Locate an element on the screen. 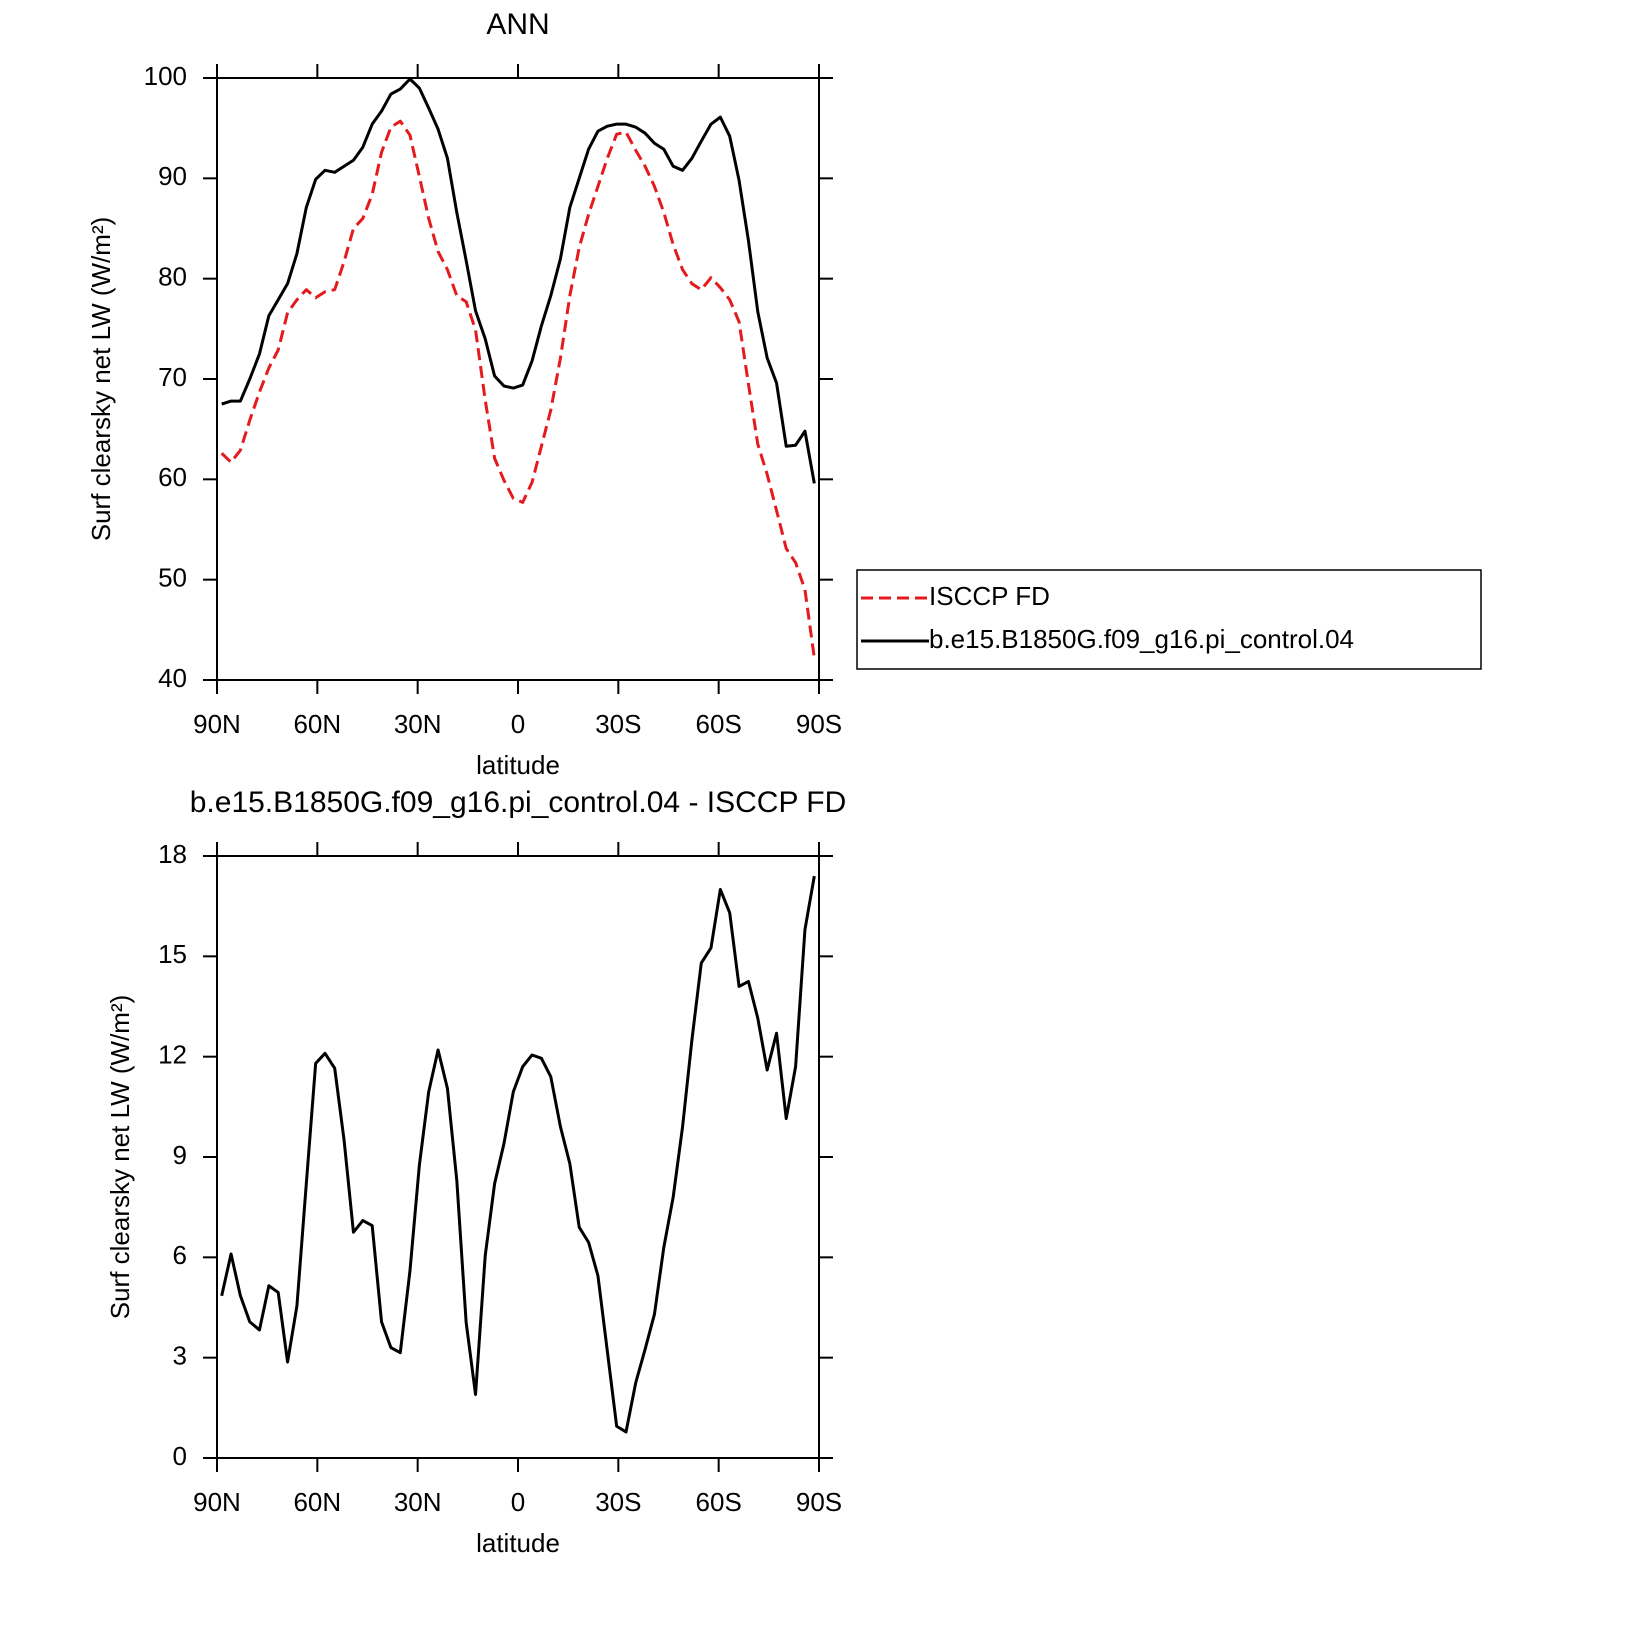  y-tick-label: 70 is located at coordinates (172, 377).